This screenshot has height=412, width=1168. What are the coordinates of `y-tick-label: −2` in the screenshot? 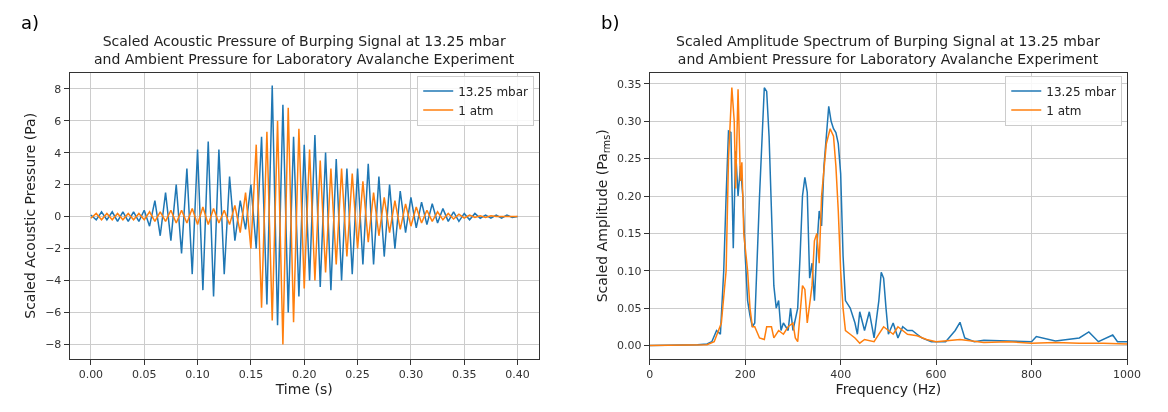 It's located at (53, 249).